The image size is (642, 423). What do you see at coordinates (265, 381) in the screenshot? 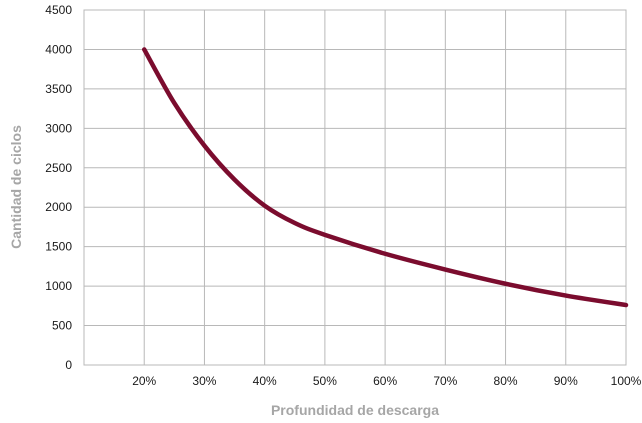
I see `x-tick-label: 40%` at bounding box center [265, 381].